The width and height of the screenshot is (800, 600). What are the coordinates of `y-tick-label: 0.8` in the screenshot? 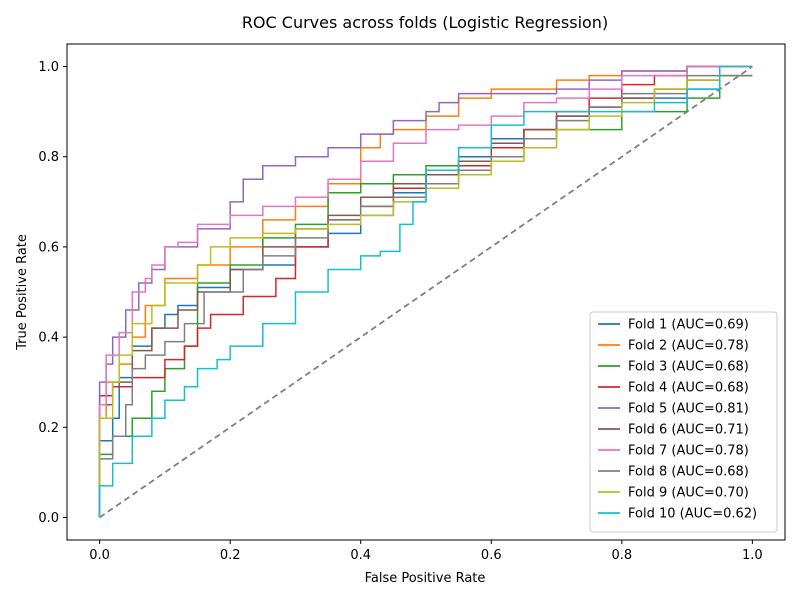 It's located at (48, 157).